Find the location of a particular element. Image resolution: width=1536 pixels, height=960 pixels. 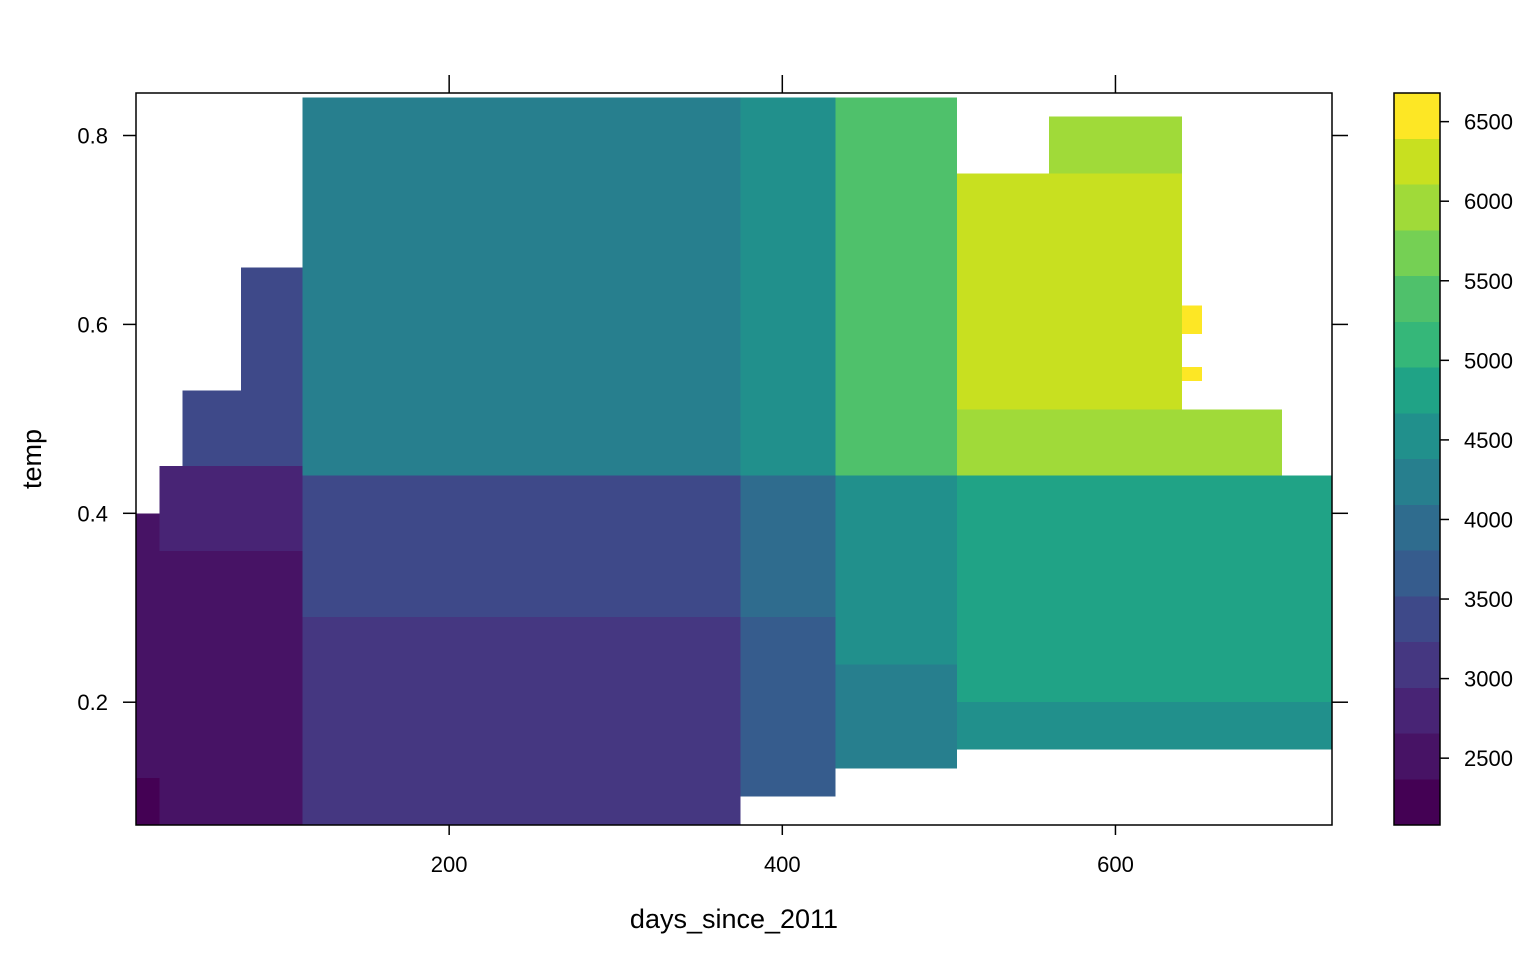

colorbar-tick-label-3000: 3000 is located at coordinates (1488, 679).